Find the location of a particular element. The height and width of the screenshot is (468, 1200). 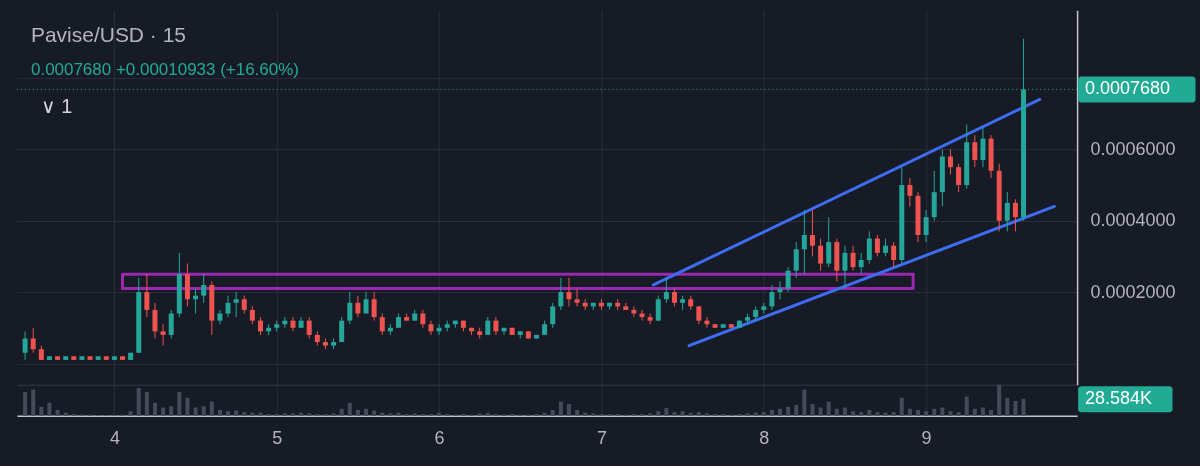

text: 28.584K is located at coordinates (1119, 398).